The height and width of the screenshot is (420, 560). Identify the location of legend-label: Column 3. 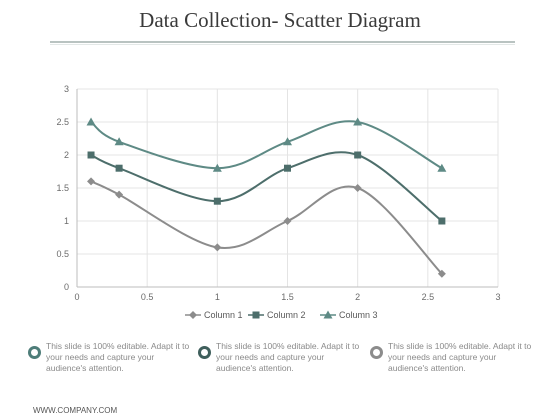
(358, 315).